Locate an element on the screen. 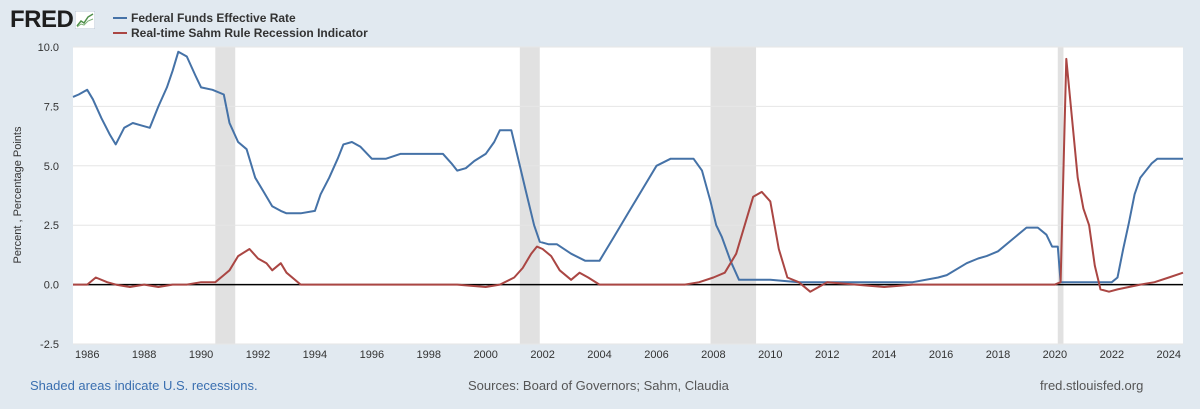  x-tick-label-4: 1994 is located at coordinates (315, 355).